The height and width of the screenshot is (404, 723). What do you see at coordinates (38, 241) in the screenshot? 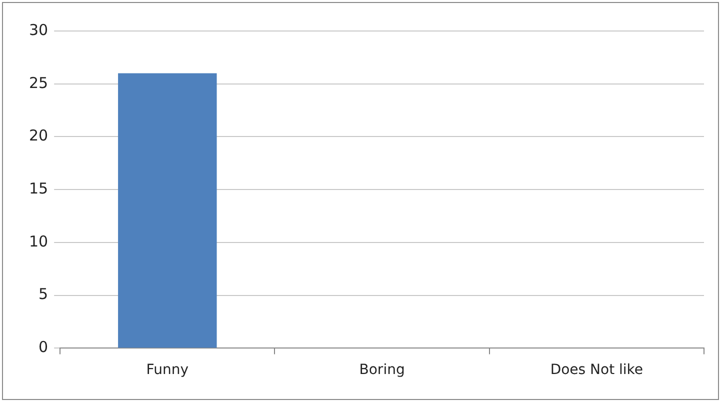
I see `y-tick-label: 10` at bounding box center [38, 241].